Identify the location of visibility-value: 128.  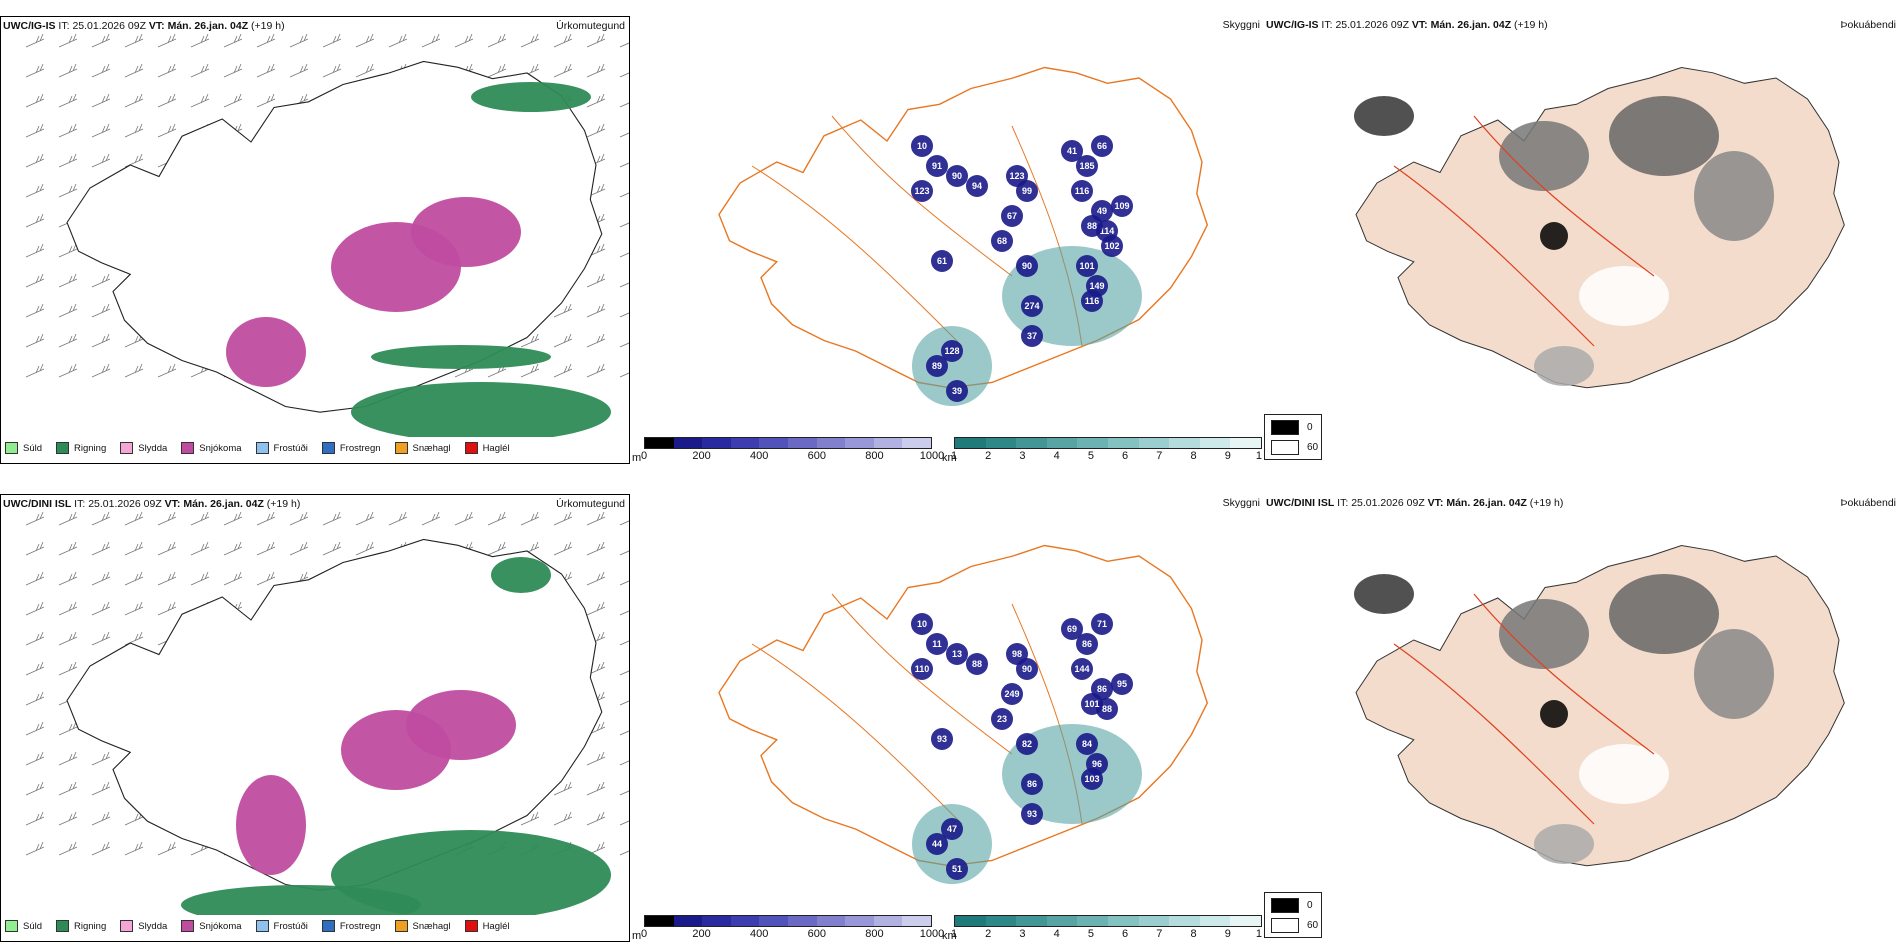
(951, 351).